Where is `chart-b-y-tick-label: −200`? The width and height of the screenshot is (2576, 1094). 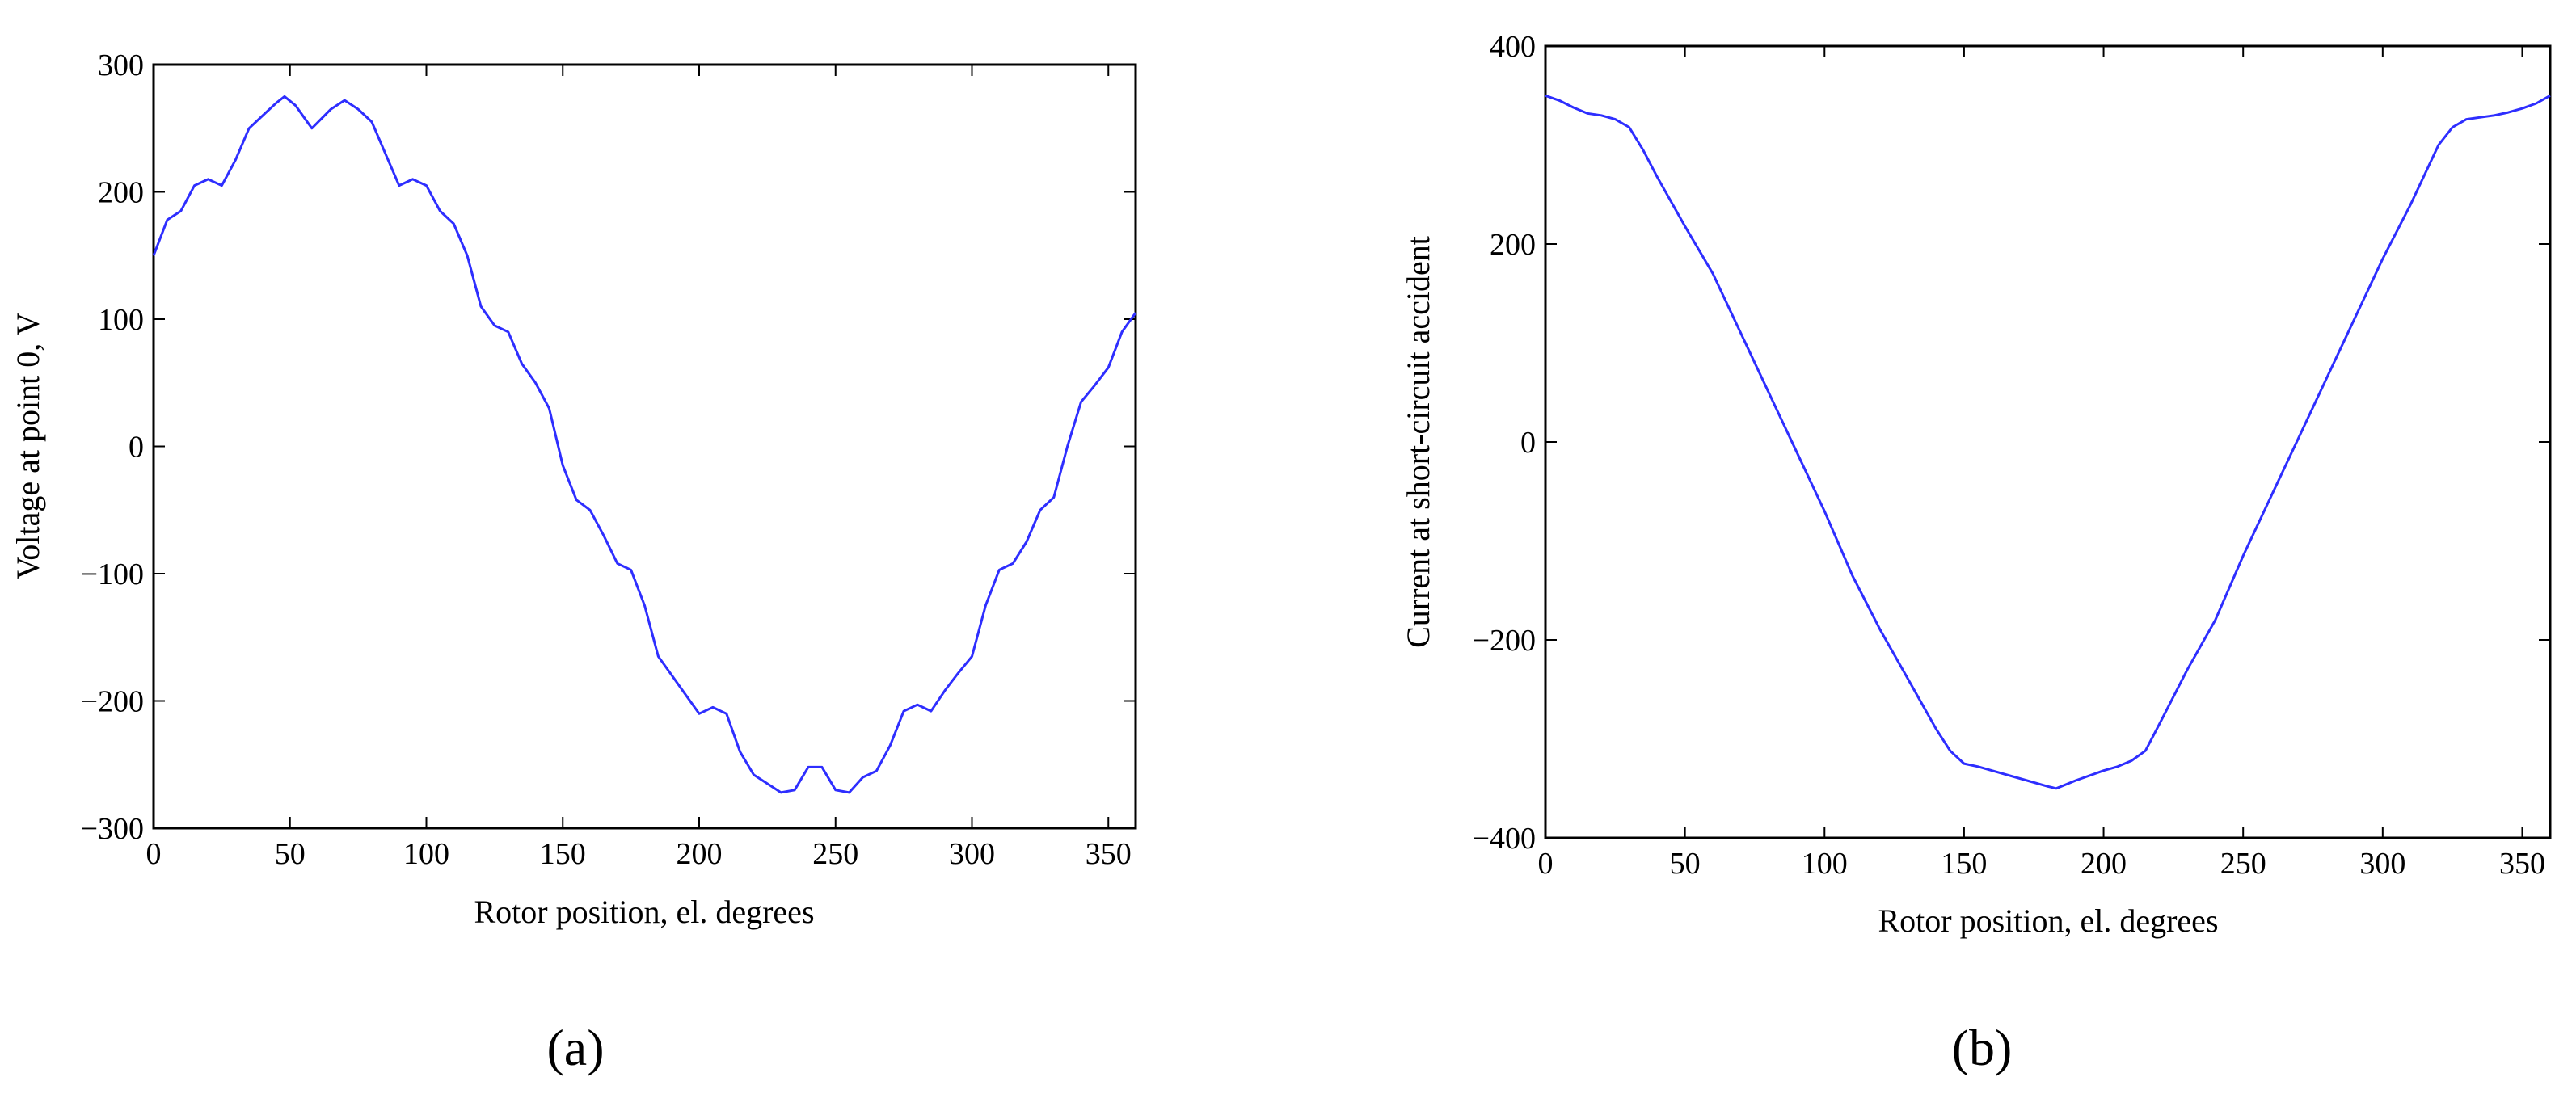 chart-b-y-tick-label: −200 is located at coordinates (1505, 641).